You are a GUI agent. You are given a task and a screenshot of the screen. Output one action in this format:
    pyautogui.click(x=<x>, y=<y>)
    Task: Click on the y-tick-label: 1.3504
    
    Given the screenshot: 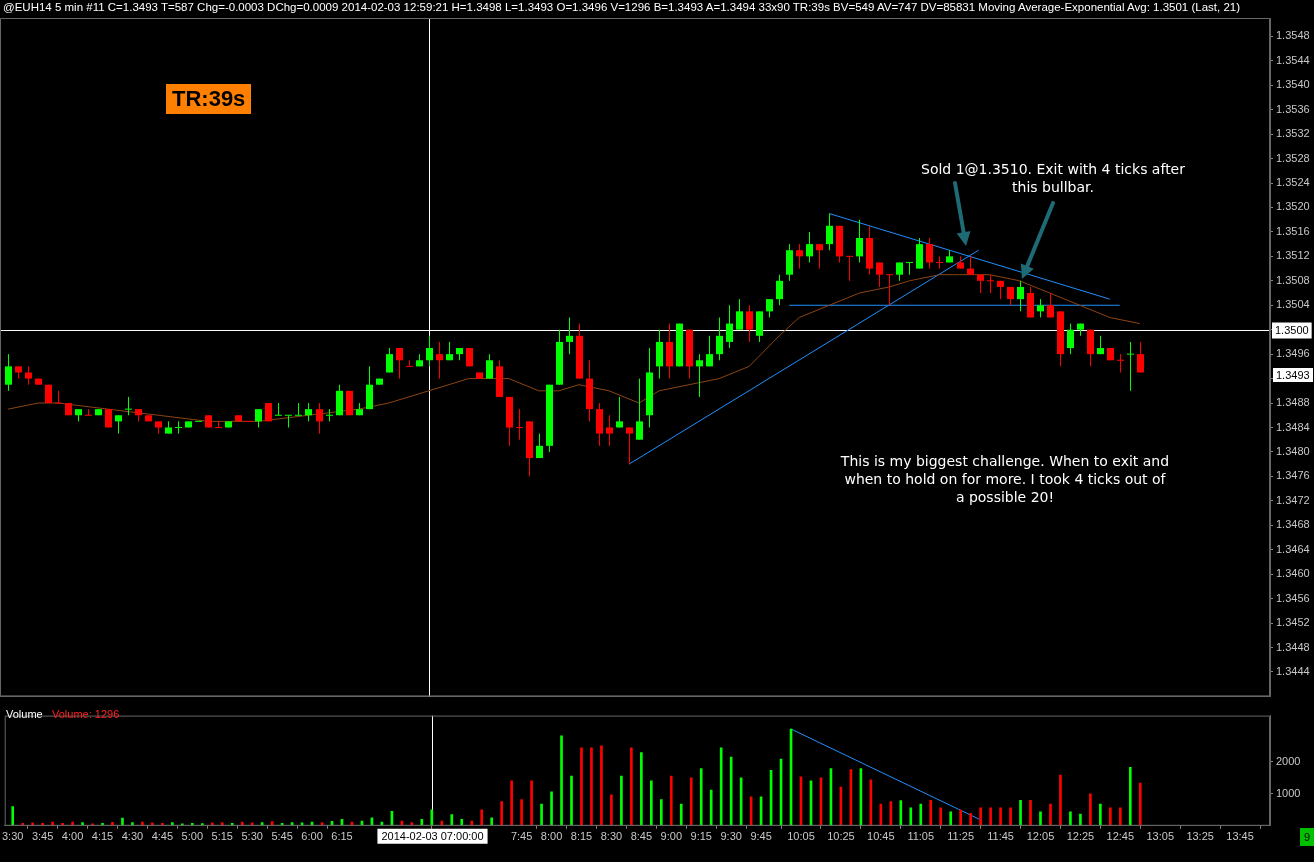 What is the action you would take?
    pyautogui.click(x=1293, y=304)
    